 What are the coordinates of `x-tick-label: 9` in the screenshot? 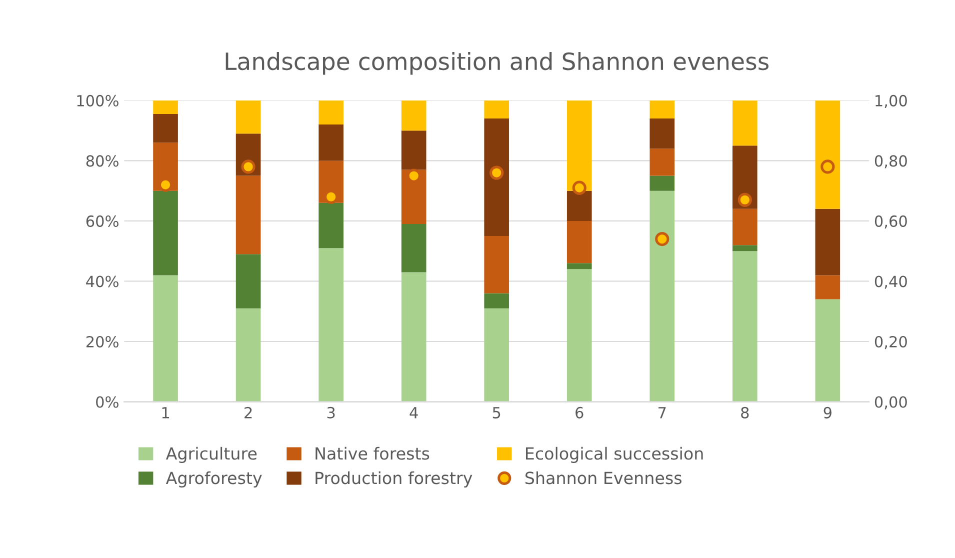 It's located at (828, 412).